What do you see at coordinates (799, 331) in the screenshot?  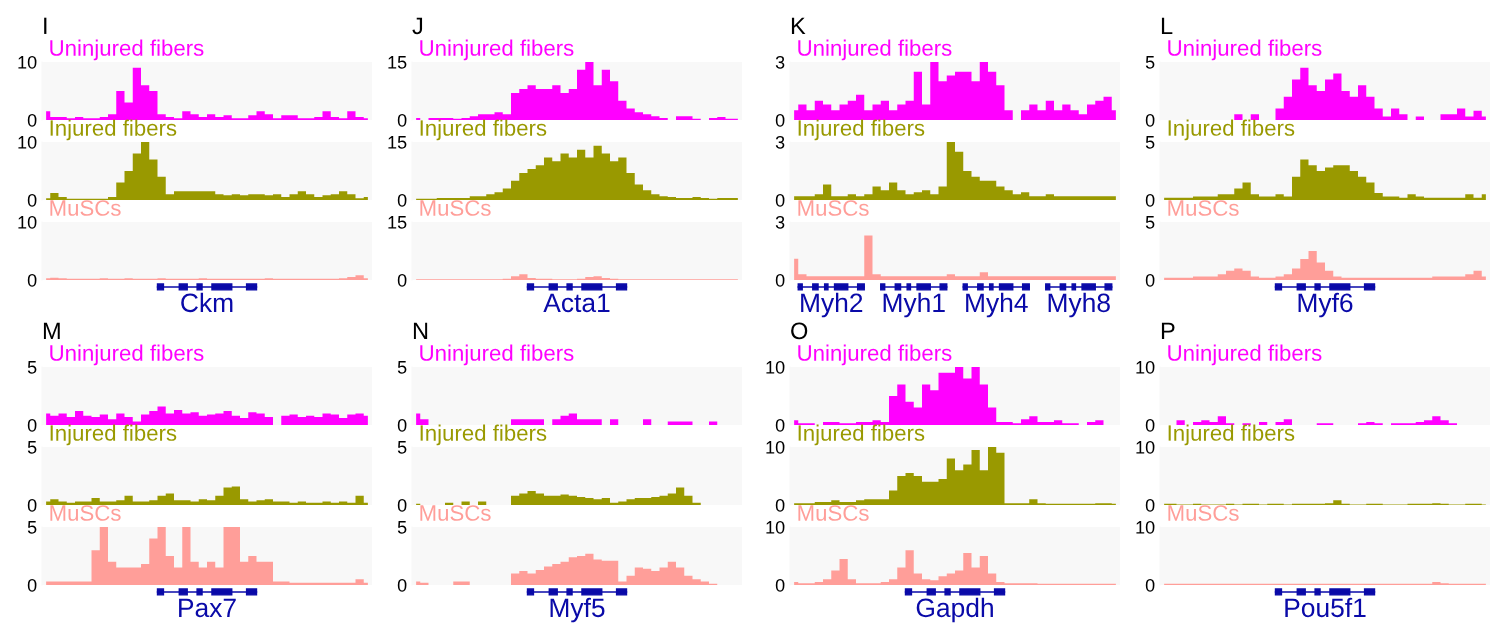 I see `chart-title: O` at bounding box center [799, 331].